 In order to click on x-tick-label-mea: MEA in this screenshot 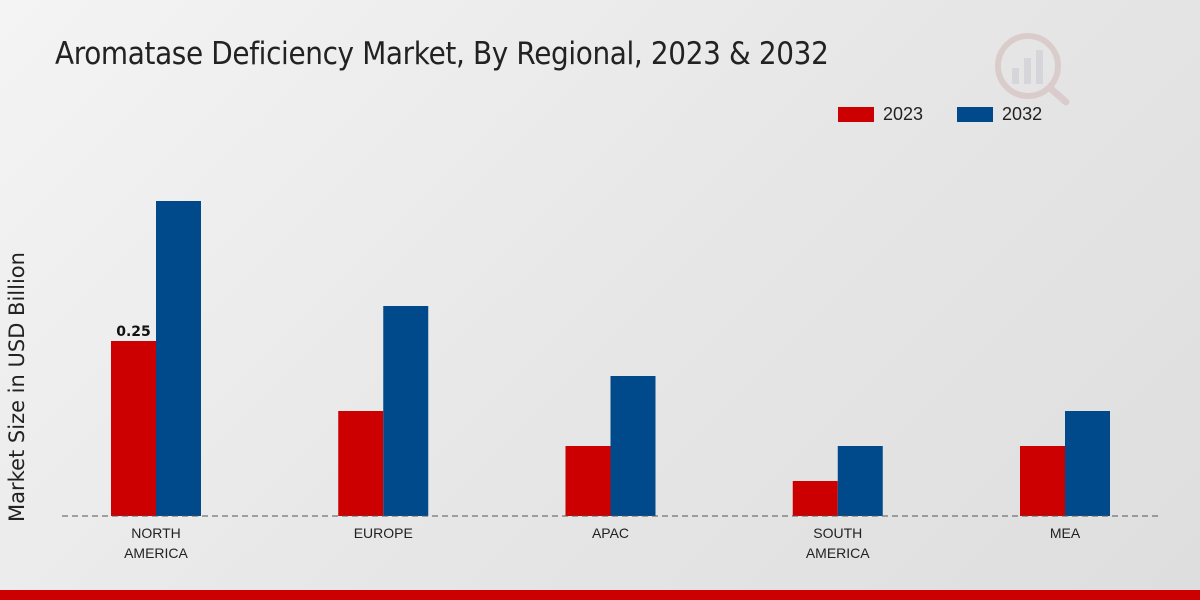, I will do `click(1065, 533)`.